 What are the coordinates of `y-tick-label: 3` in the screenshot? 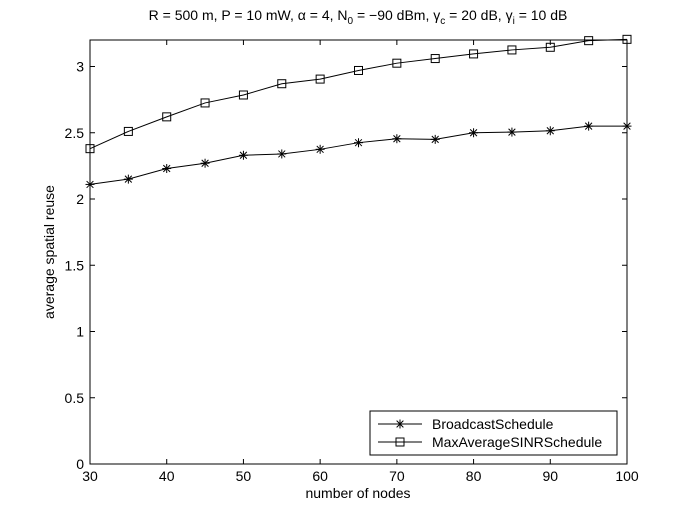 It's located at (80, 67).